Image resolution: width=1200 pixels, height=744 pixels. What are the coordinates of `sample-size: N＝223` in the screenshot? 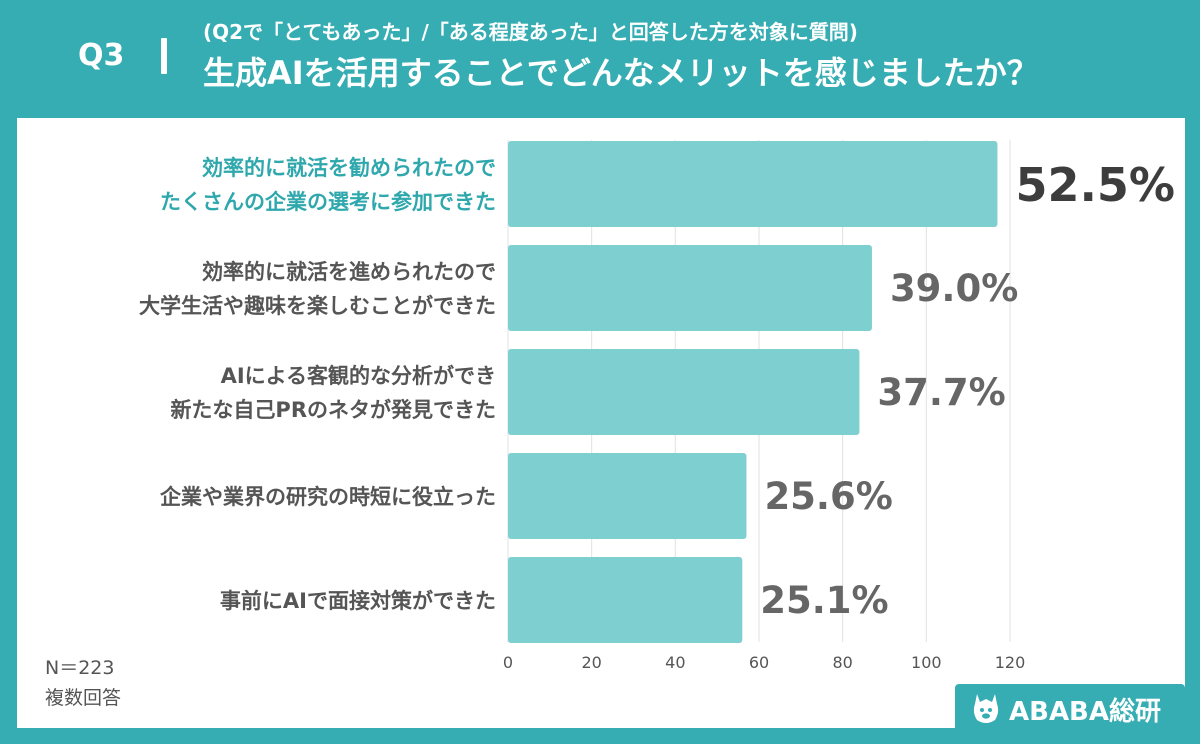 It's located at (80, 668).